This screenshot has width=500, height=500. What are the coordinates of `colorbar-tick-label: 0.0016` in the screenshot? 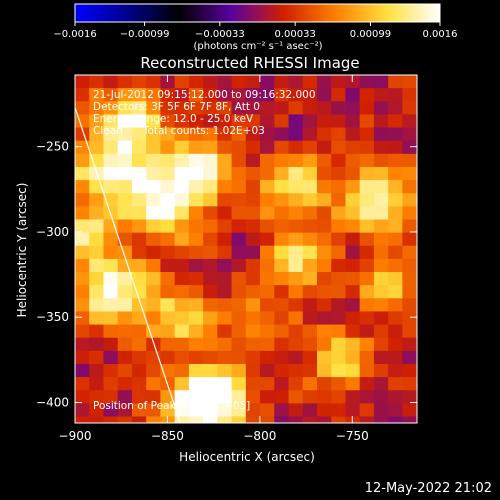 It's located at (440, 34).